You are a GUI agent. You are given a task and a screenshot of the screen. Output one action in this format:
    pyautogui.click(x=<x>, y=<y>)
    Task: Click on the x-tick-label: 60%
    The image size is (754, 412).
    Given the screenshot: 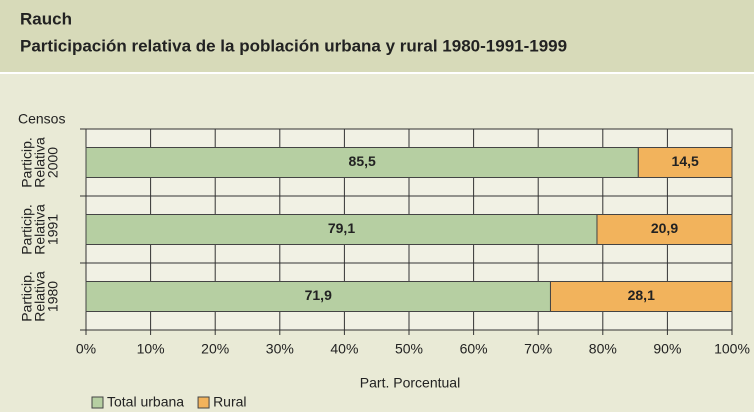 What is the action you would take?
    pyautogui.click(x=474, y=349)
    